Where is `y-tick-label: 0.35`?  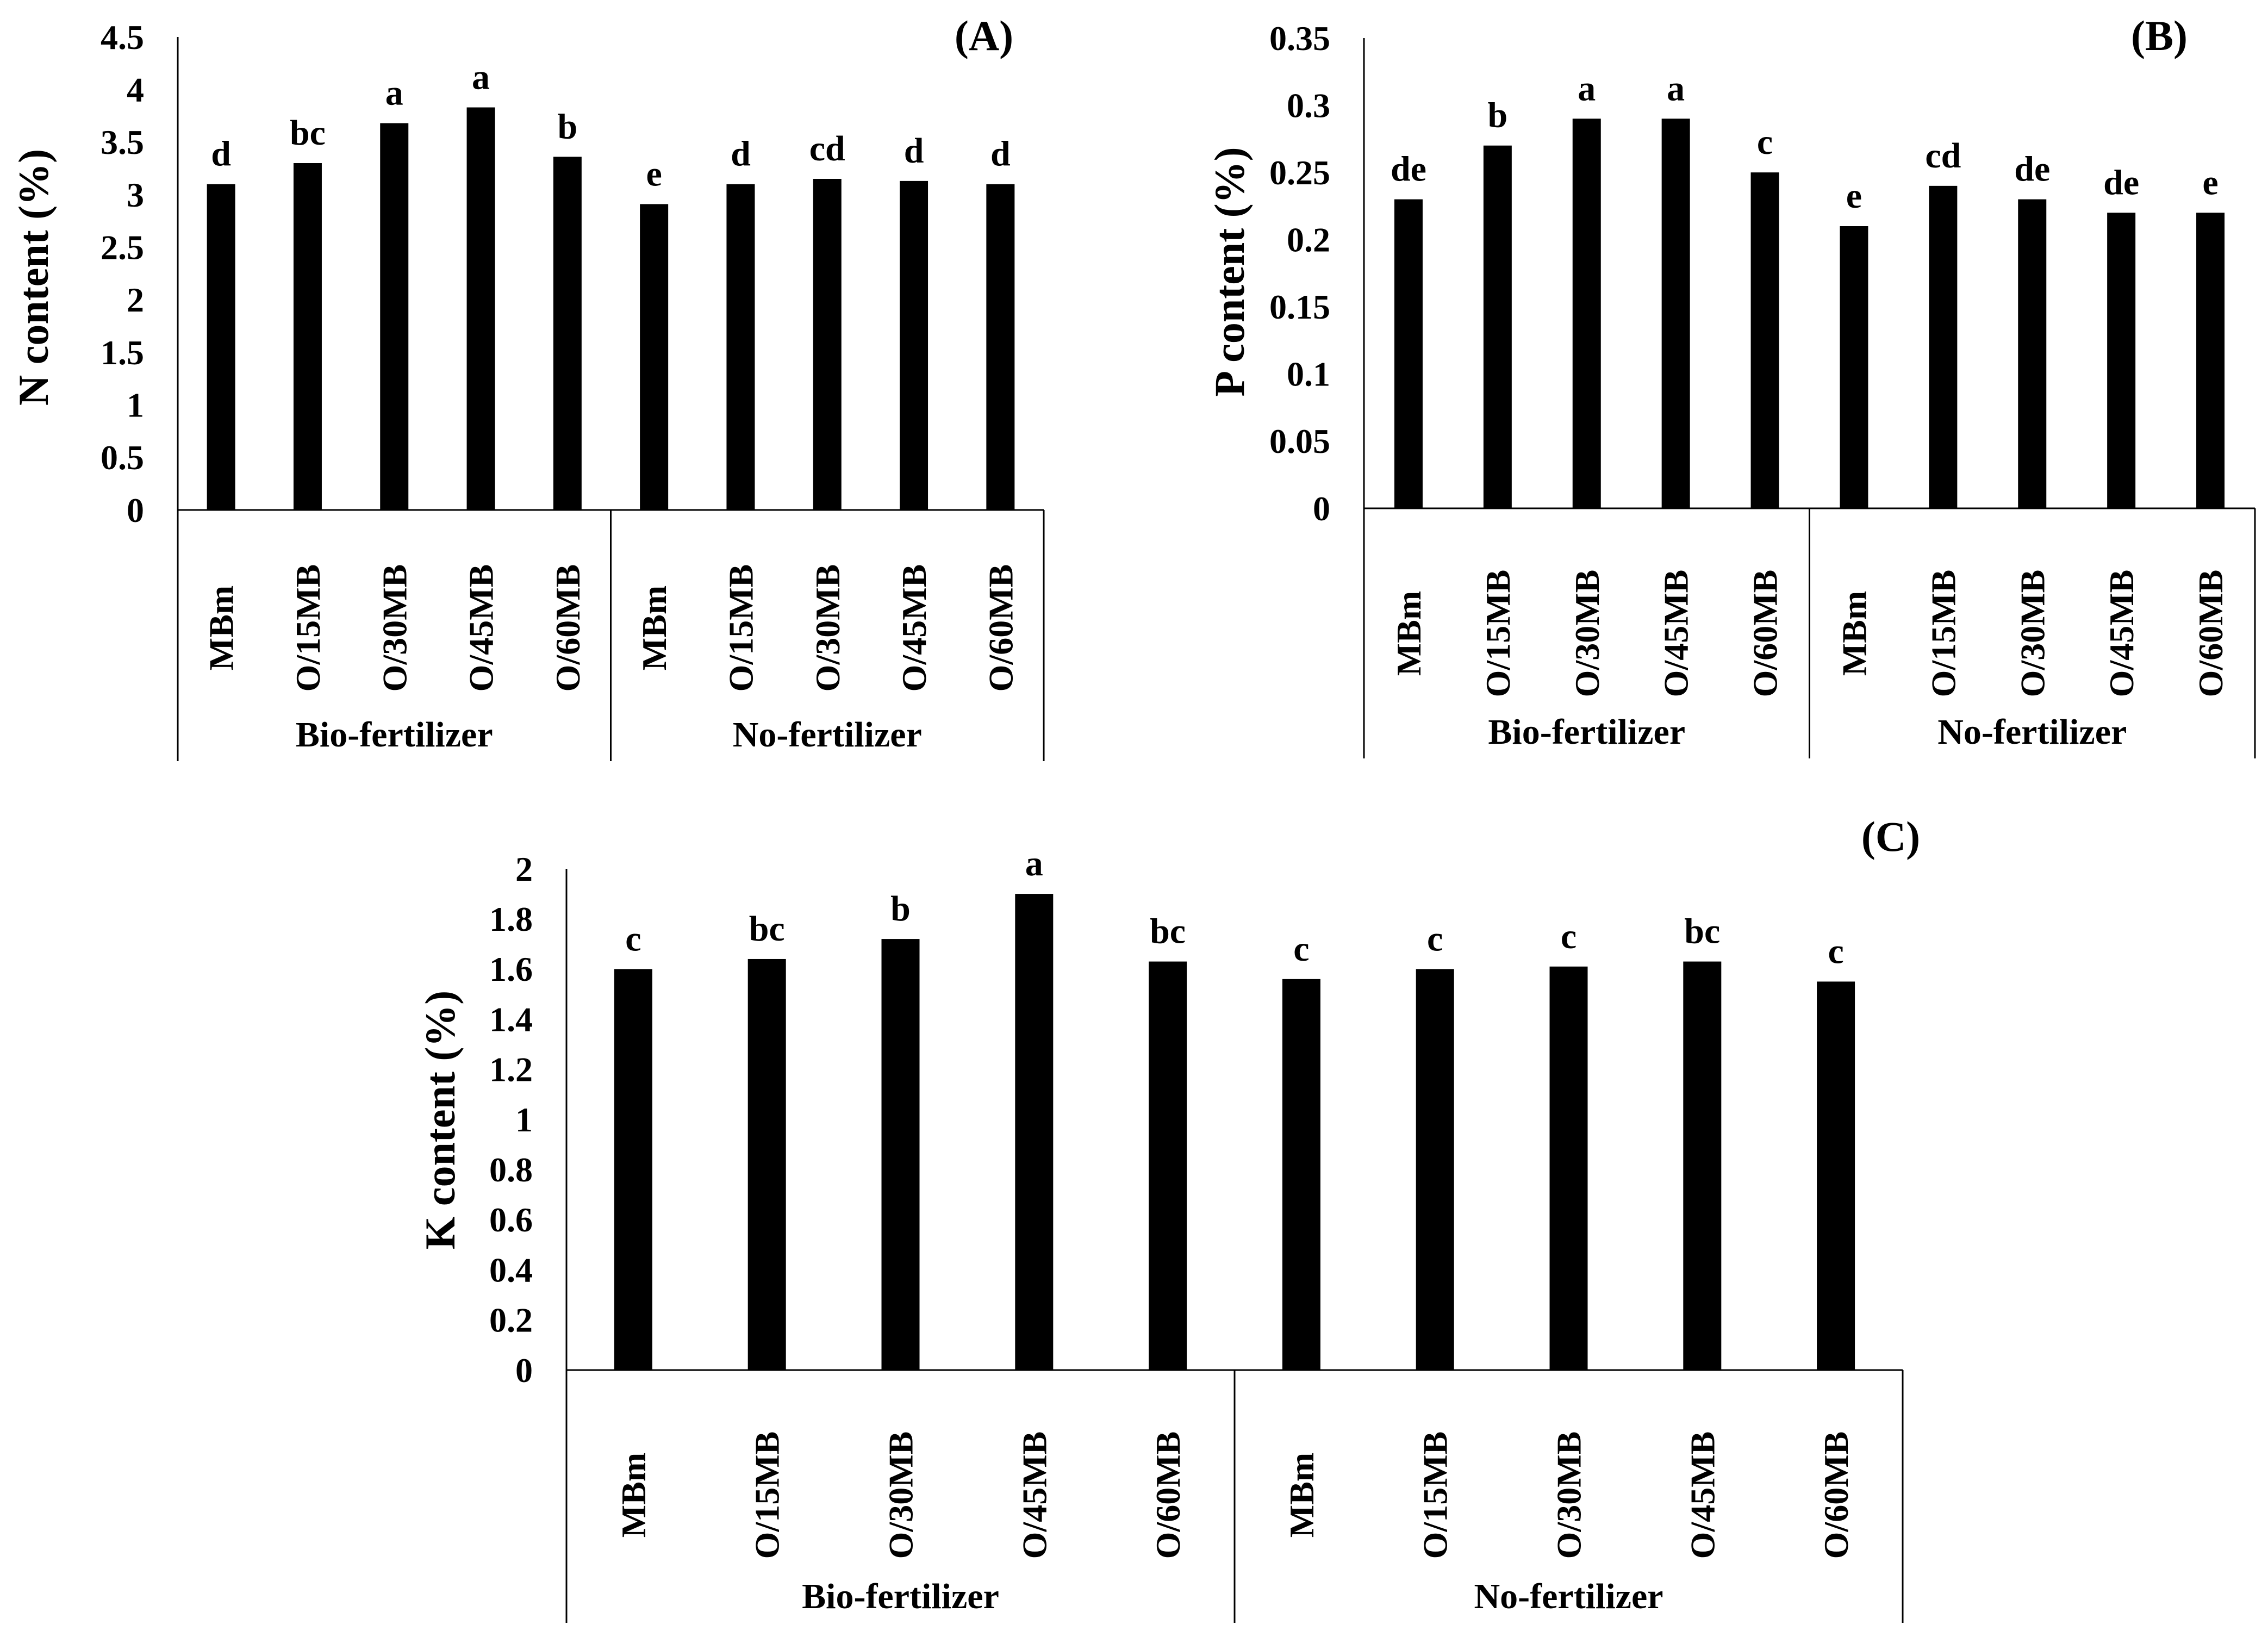
y-tick-label: 0.35 is located at coordinates (1299, 38).